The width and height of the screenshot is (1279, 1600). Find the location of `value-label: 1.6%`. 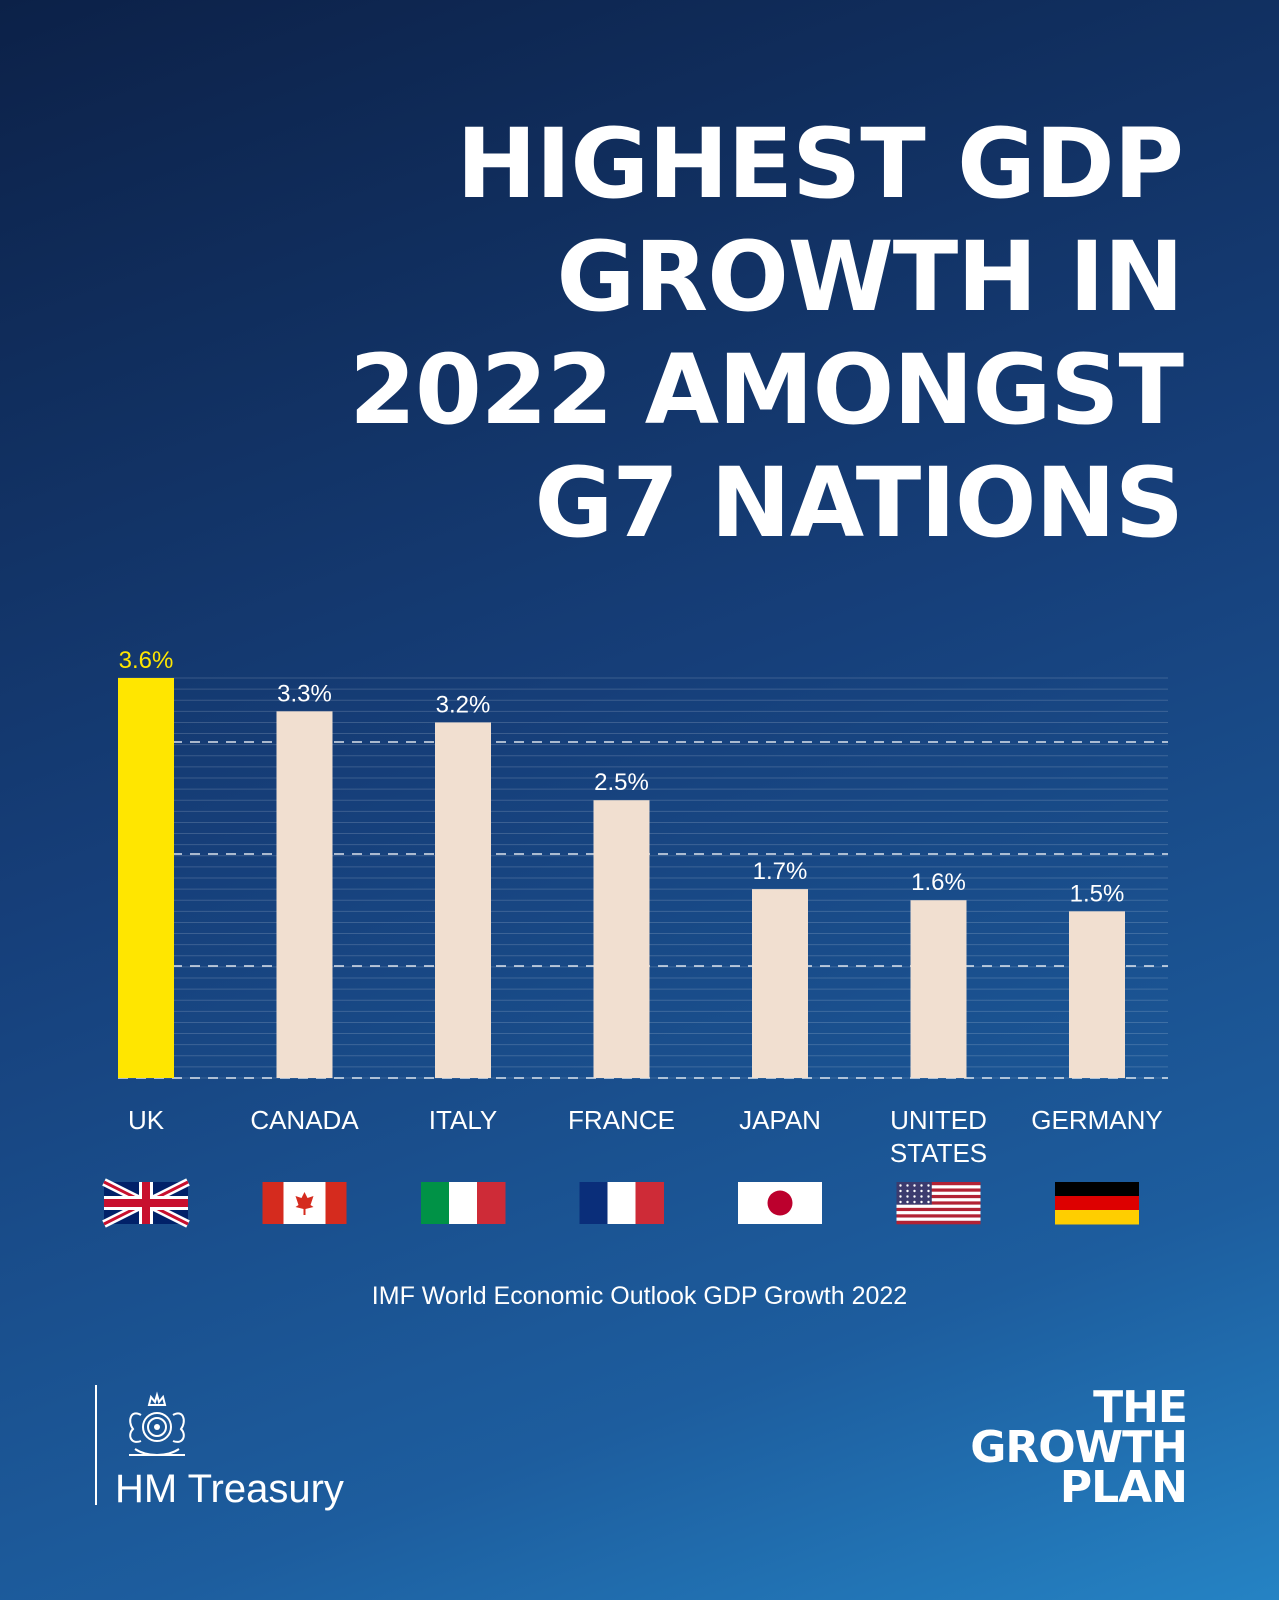

value-label: 1.6% is located at coordinates (938, 882).